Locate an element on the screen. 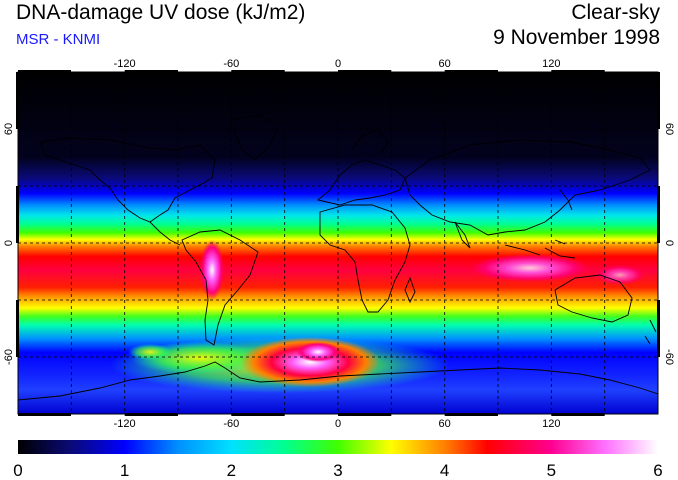 This screenshot has height=480, width=678. date-label: 9 November 1998 is located at coordinates (576, 37).